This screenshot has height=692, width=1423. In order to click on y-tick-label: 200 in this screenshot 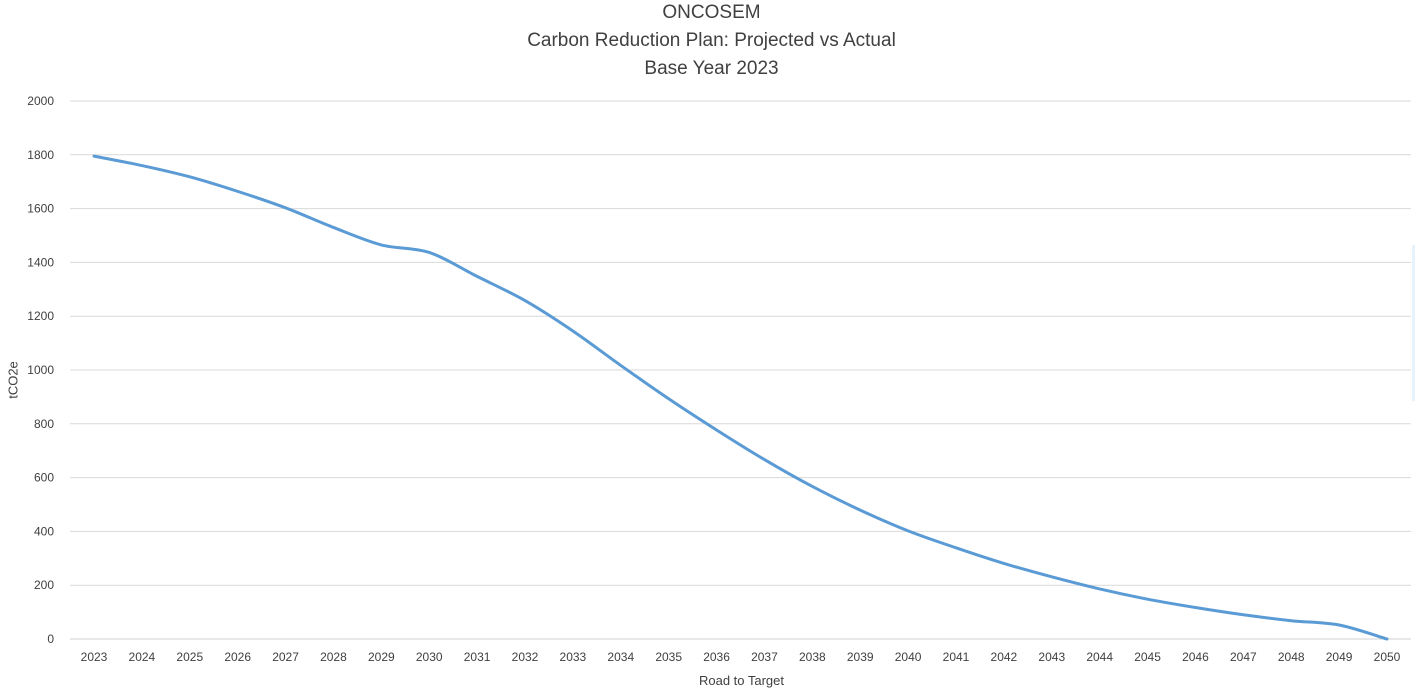, I will do `click(44, 585)`.